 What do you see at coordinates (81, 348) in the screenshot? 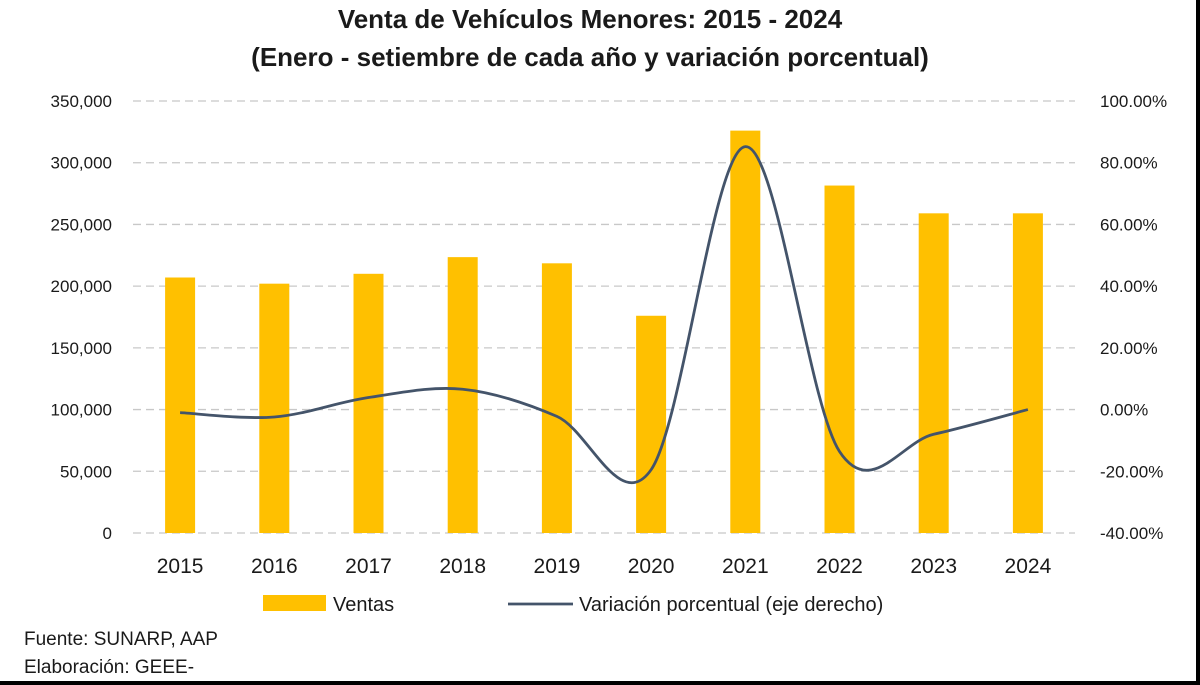
I see `y-left-tick-label: 150,000` at bounding box center [81, 348].